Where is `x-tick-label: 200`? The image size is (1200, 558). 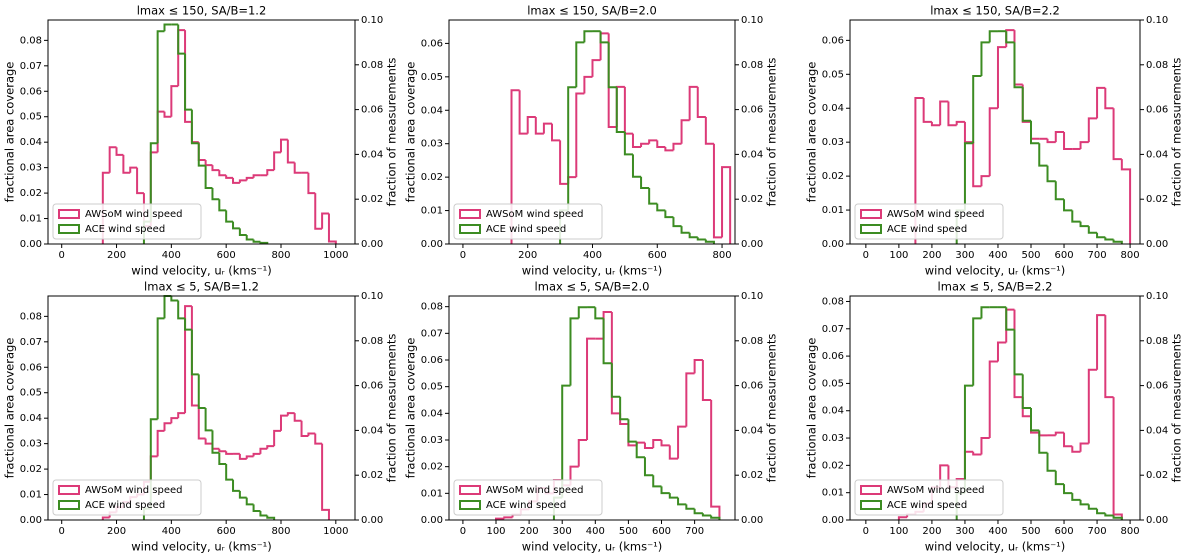
x-tick-label: 200 is located at coordinates (116, 531).